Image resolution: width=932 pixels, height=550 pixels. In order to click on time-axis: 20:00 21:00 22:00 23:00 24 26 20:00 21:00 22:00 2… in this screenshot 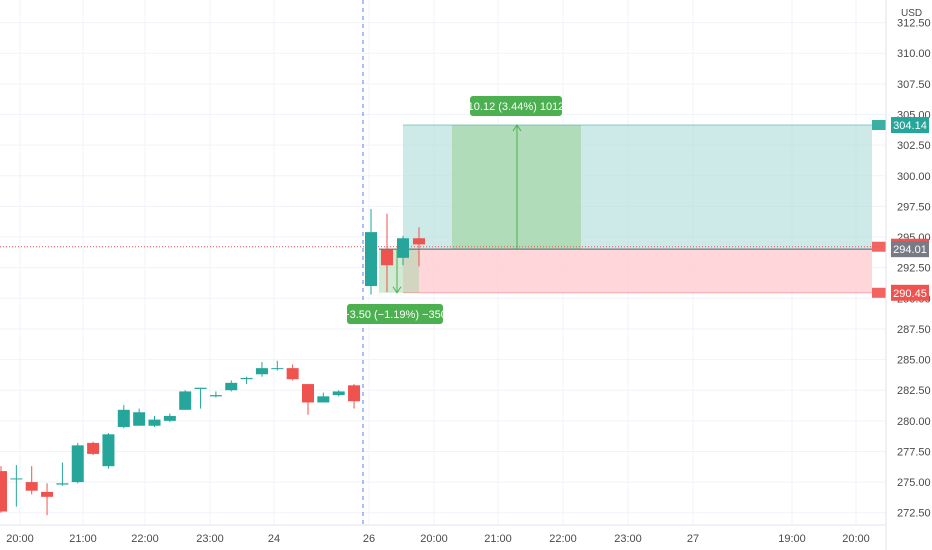, I will do `click(443, 534)`.